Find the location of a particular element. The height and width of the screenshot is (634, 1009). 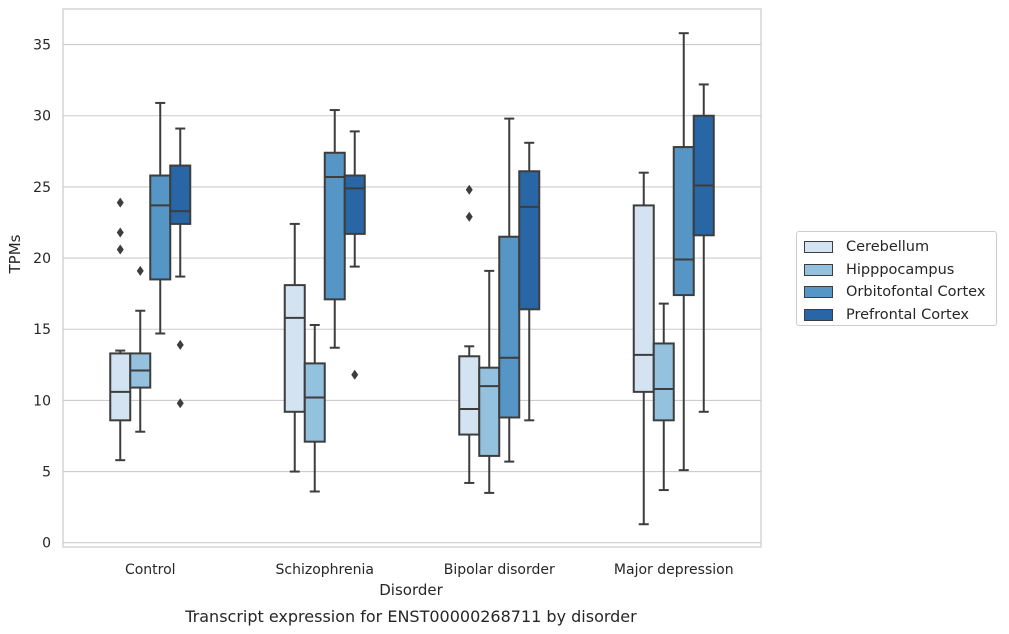

y-tick-label: 30 is located at coordinates (42, 117).